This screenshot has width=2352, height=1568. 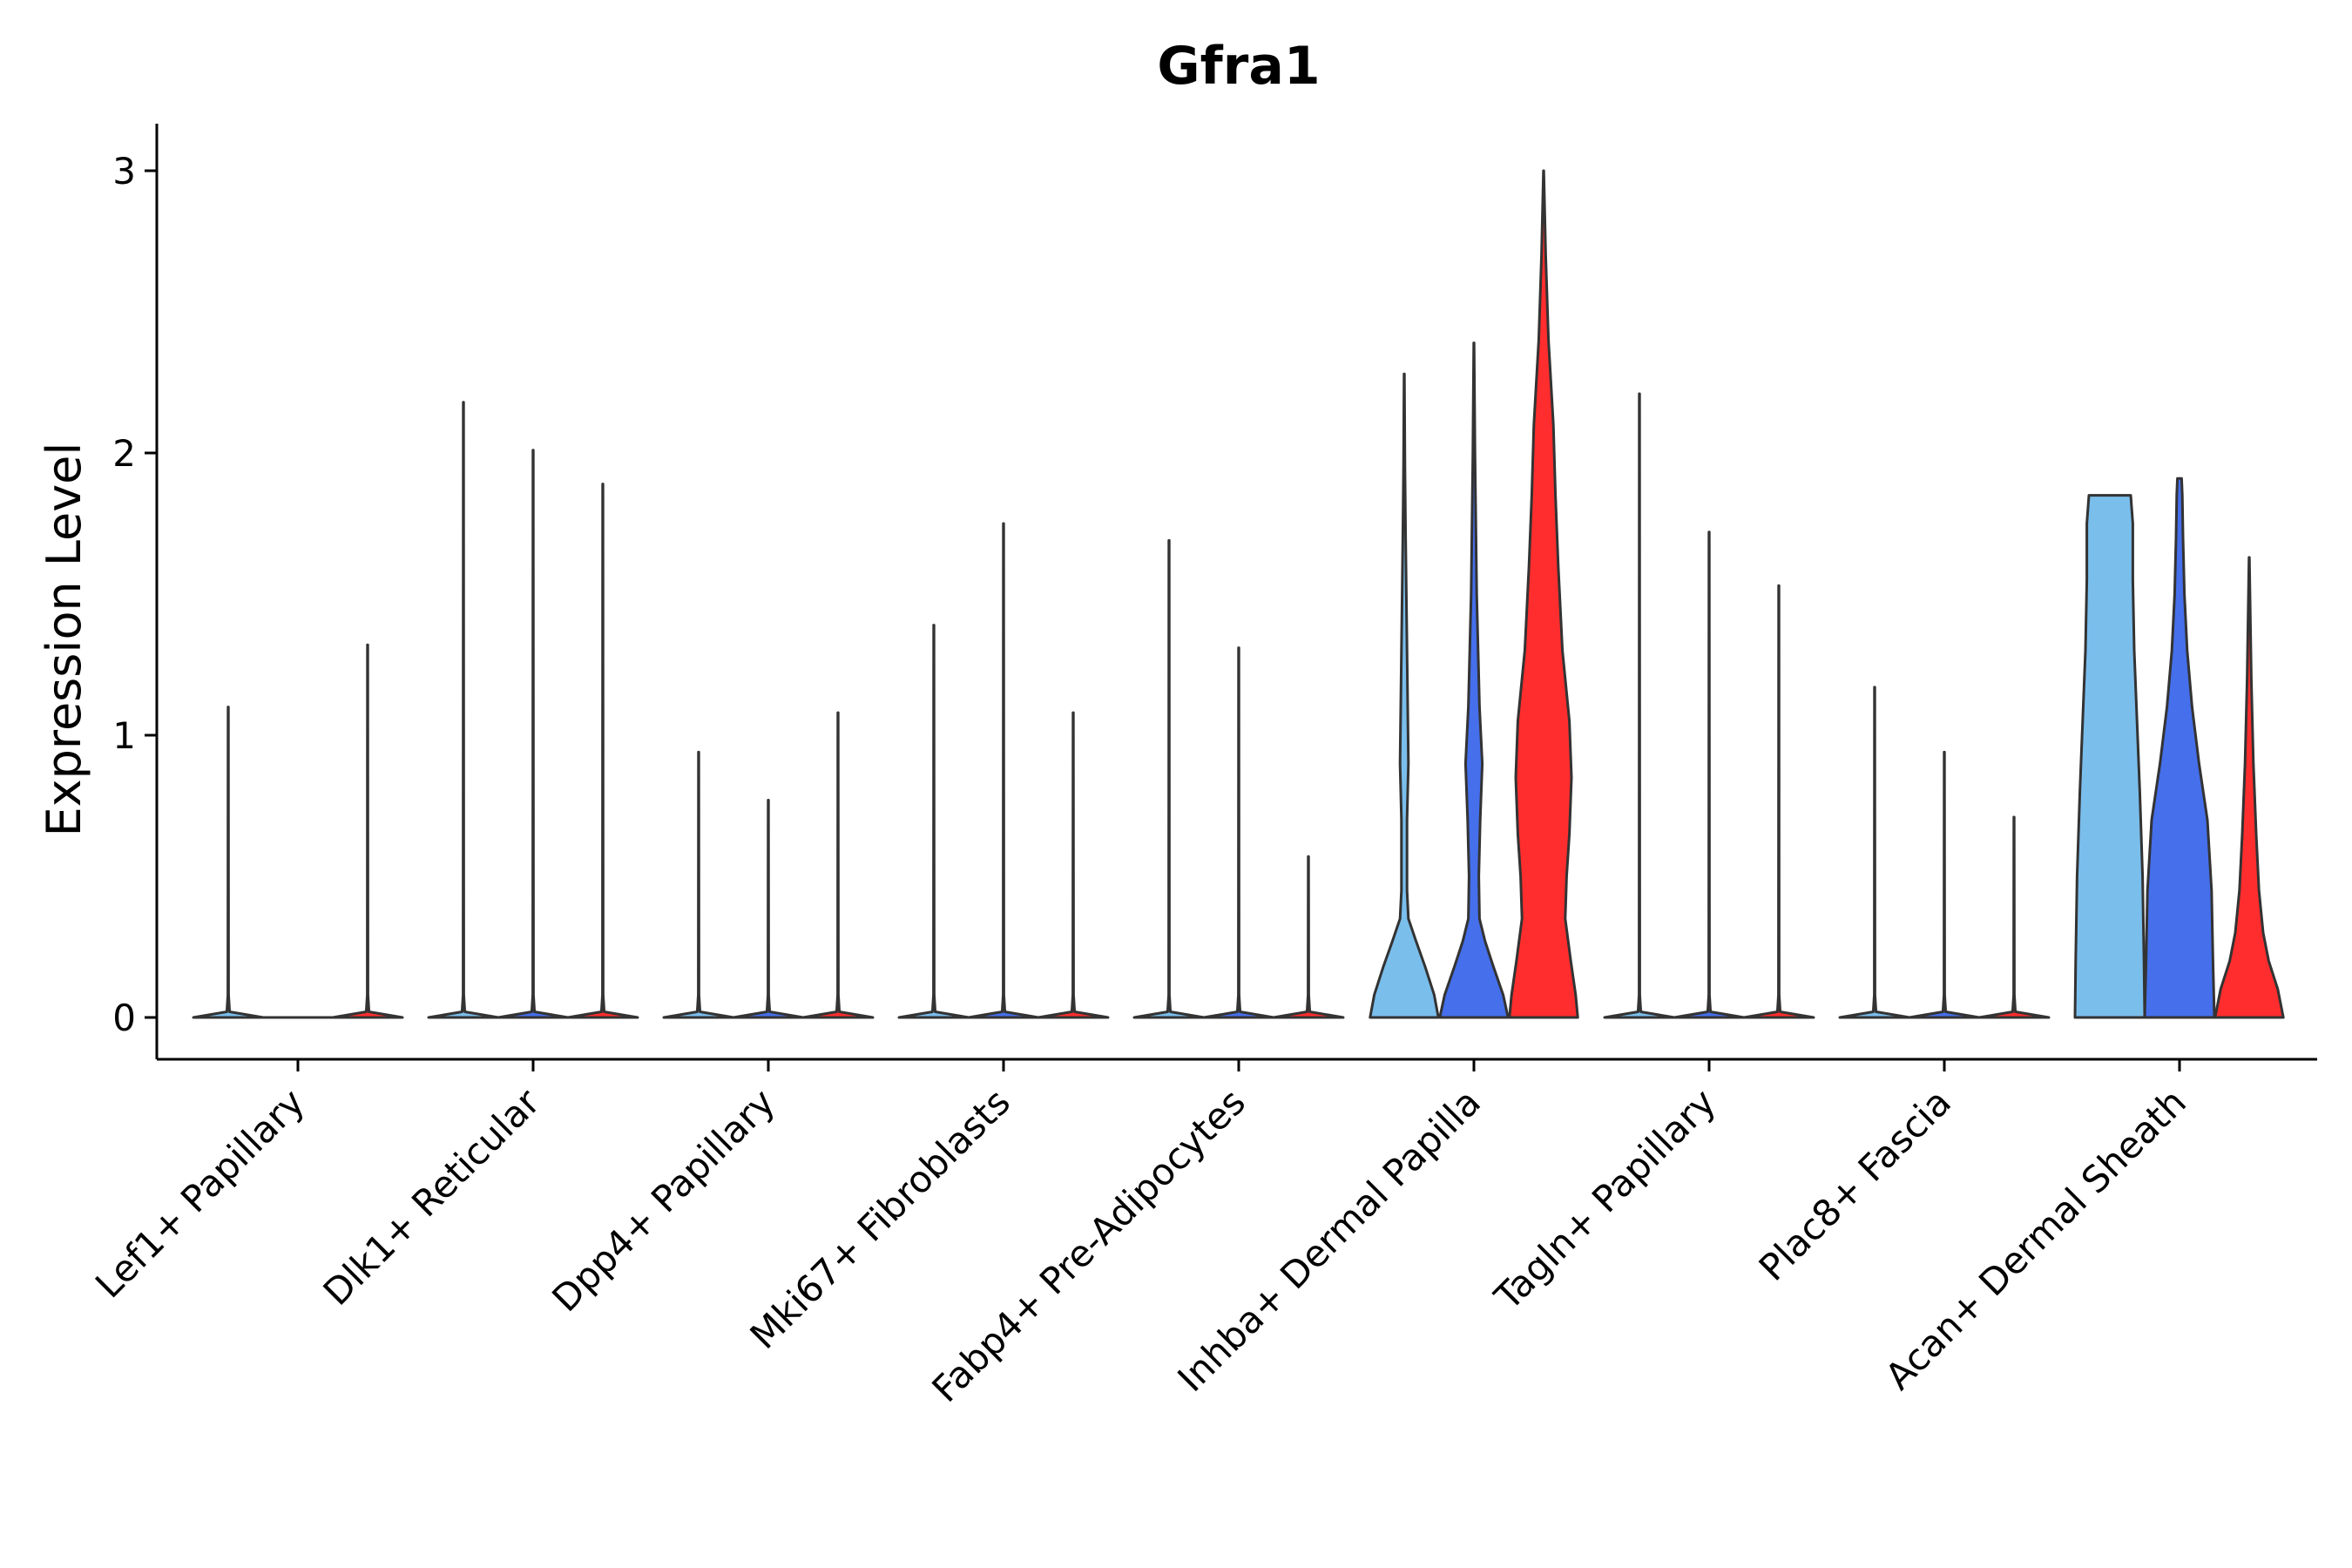 What do you see at coordinates (1855, 1184) in the screenshot?
I see `x-tick-label: Plac8+ Fascia` at bounding box center [1855, 1184].